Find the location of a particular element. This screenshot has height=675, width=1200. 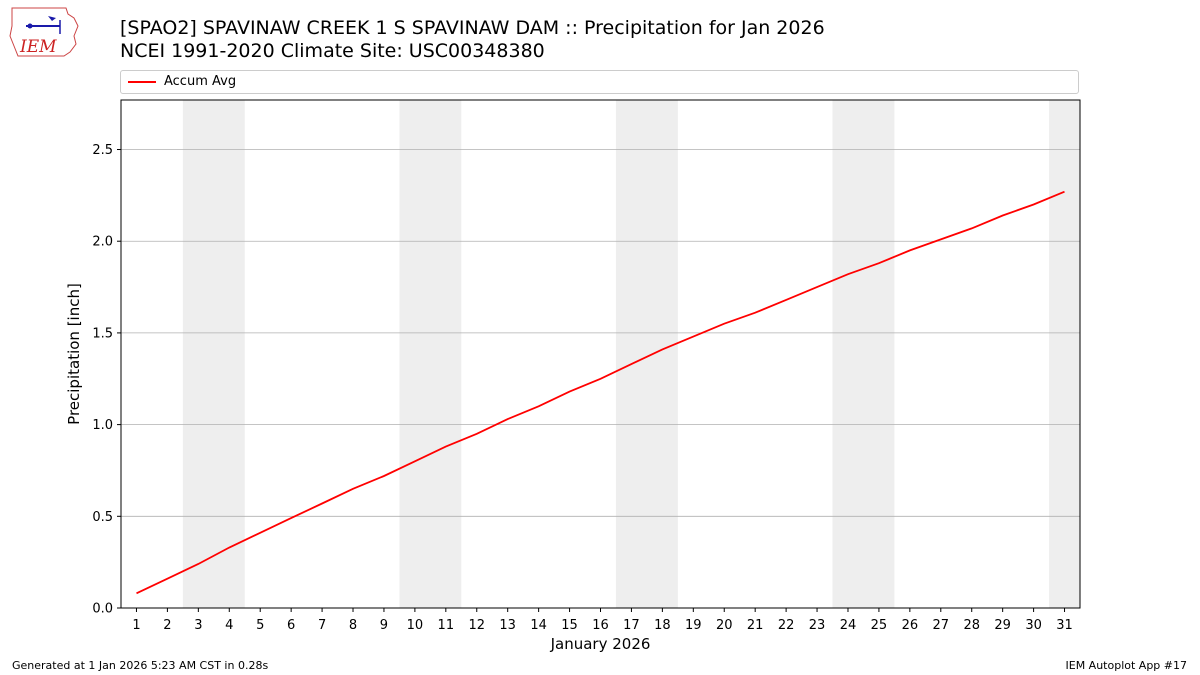

y-tick-label: 0.0 is located at coordinates (102, 609).